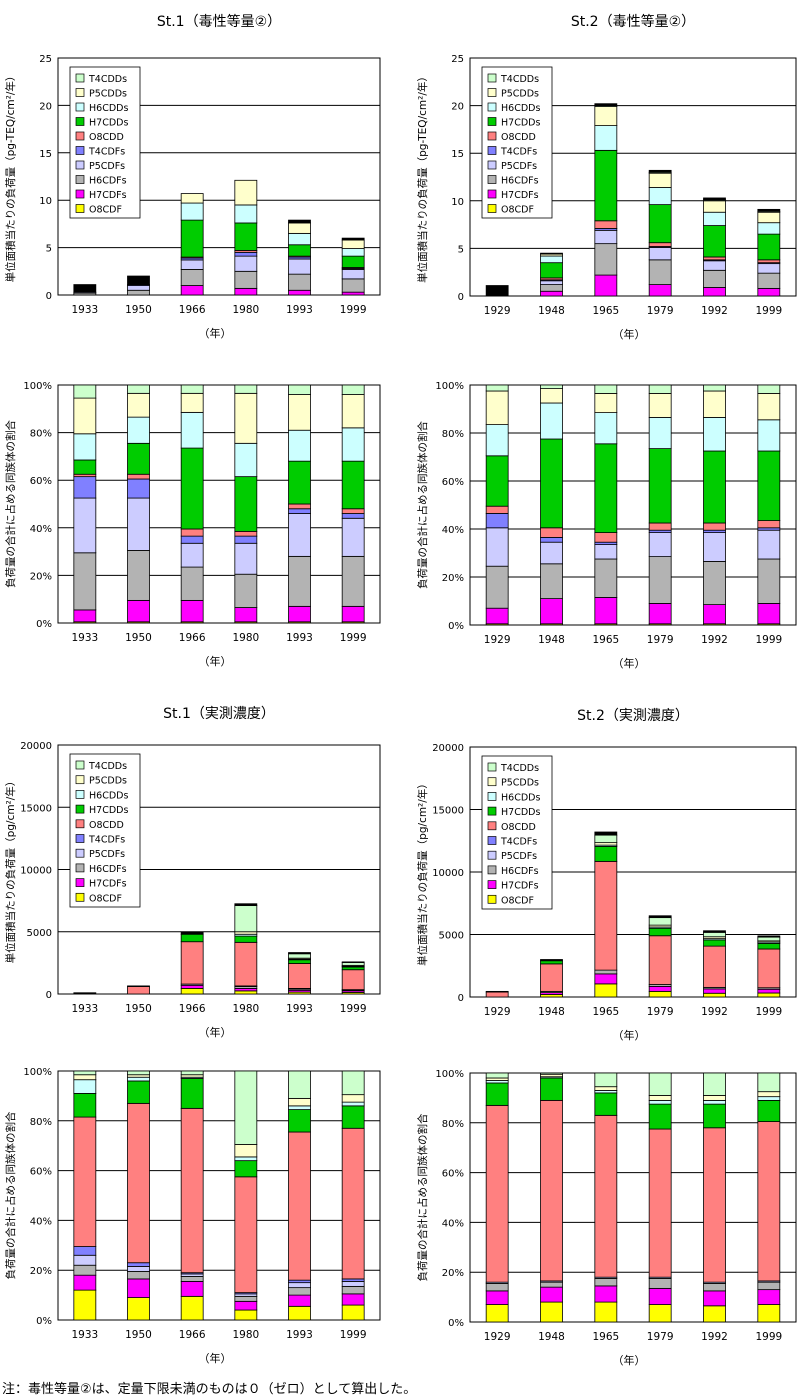 The width and height of the screenshot is (800, 1398). I want to click on legend-label: P5CDDs, so click(520, 94).